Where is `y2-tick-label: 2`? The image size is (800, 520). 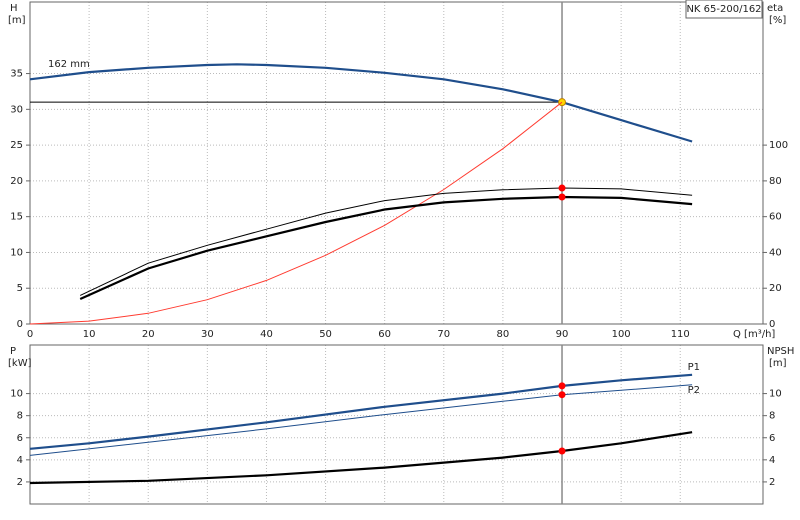 y2-tick-label: 2 is located at coordinates (772, 482).